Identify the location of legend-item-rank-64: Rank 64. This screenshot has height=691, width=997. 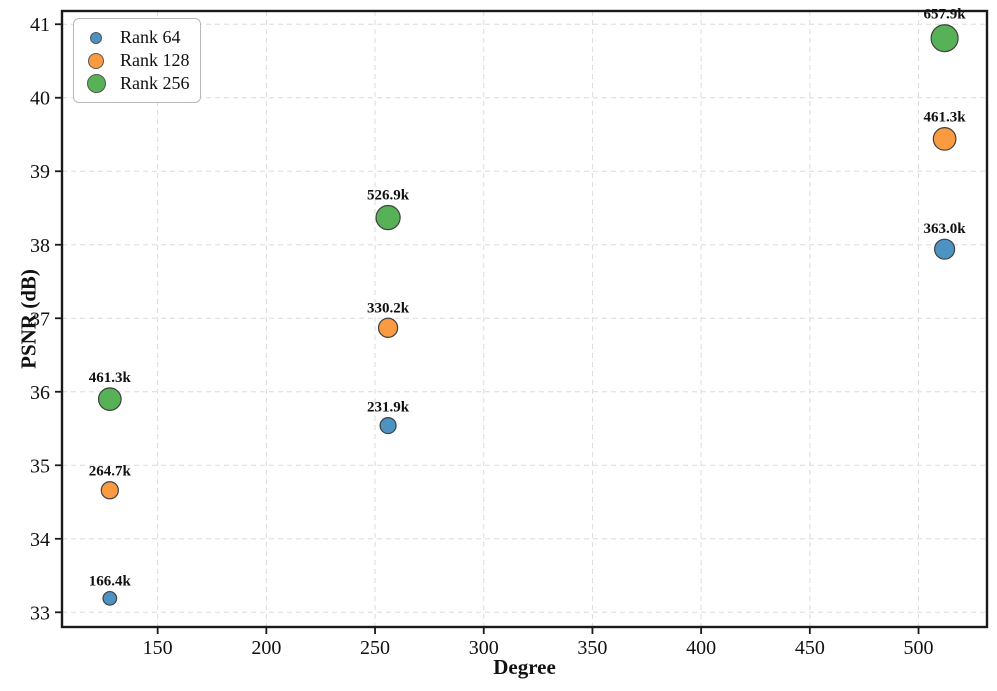
(137, 37).